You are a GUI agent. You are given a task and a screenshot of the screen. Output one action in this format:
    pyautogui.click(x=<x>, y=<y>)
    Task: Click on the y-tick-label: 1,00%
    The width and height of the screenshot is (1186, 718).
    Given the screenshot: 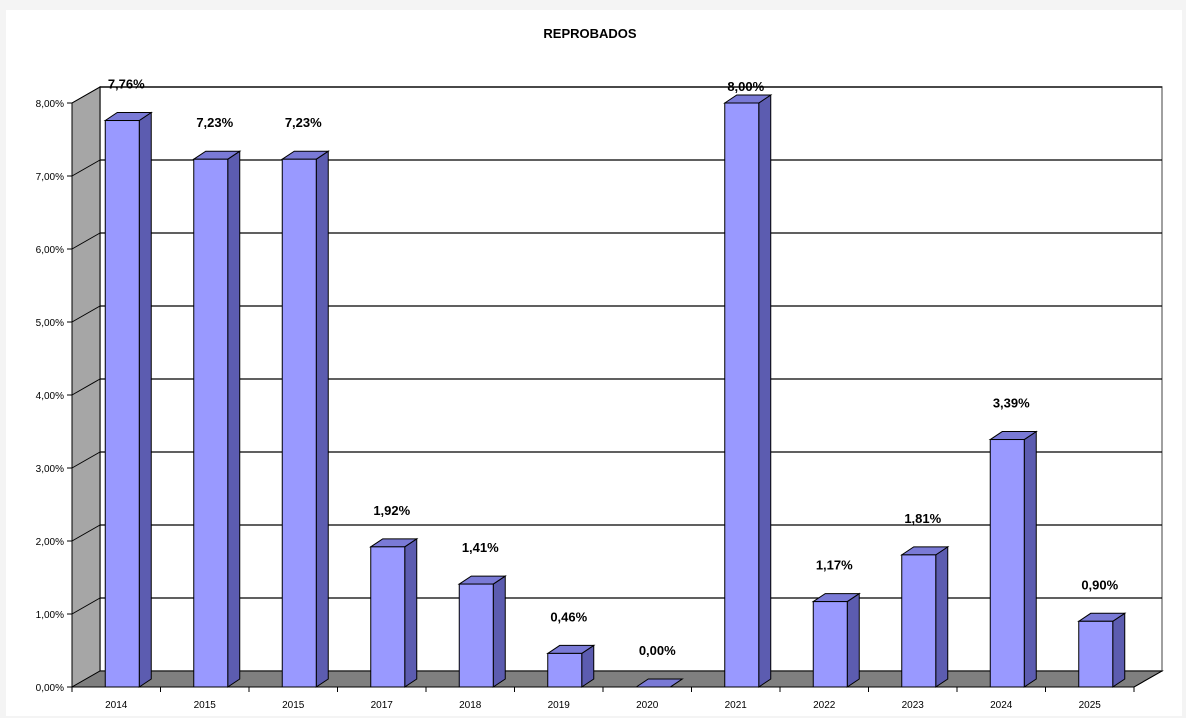 What is the action you would take?
    pyautogui.click(x=50, y=615)
    